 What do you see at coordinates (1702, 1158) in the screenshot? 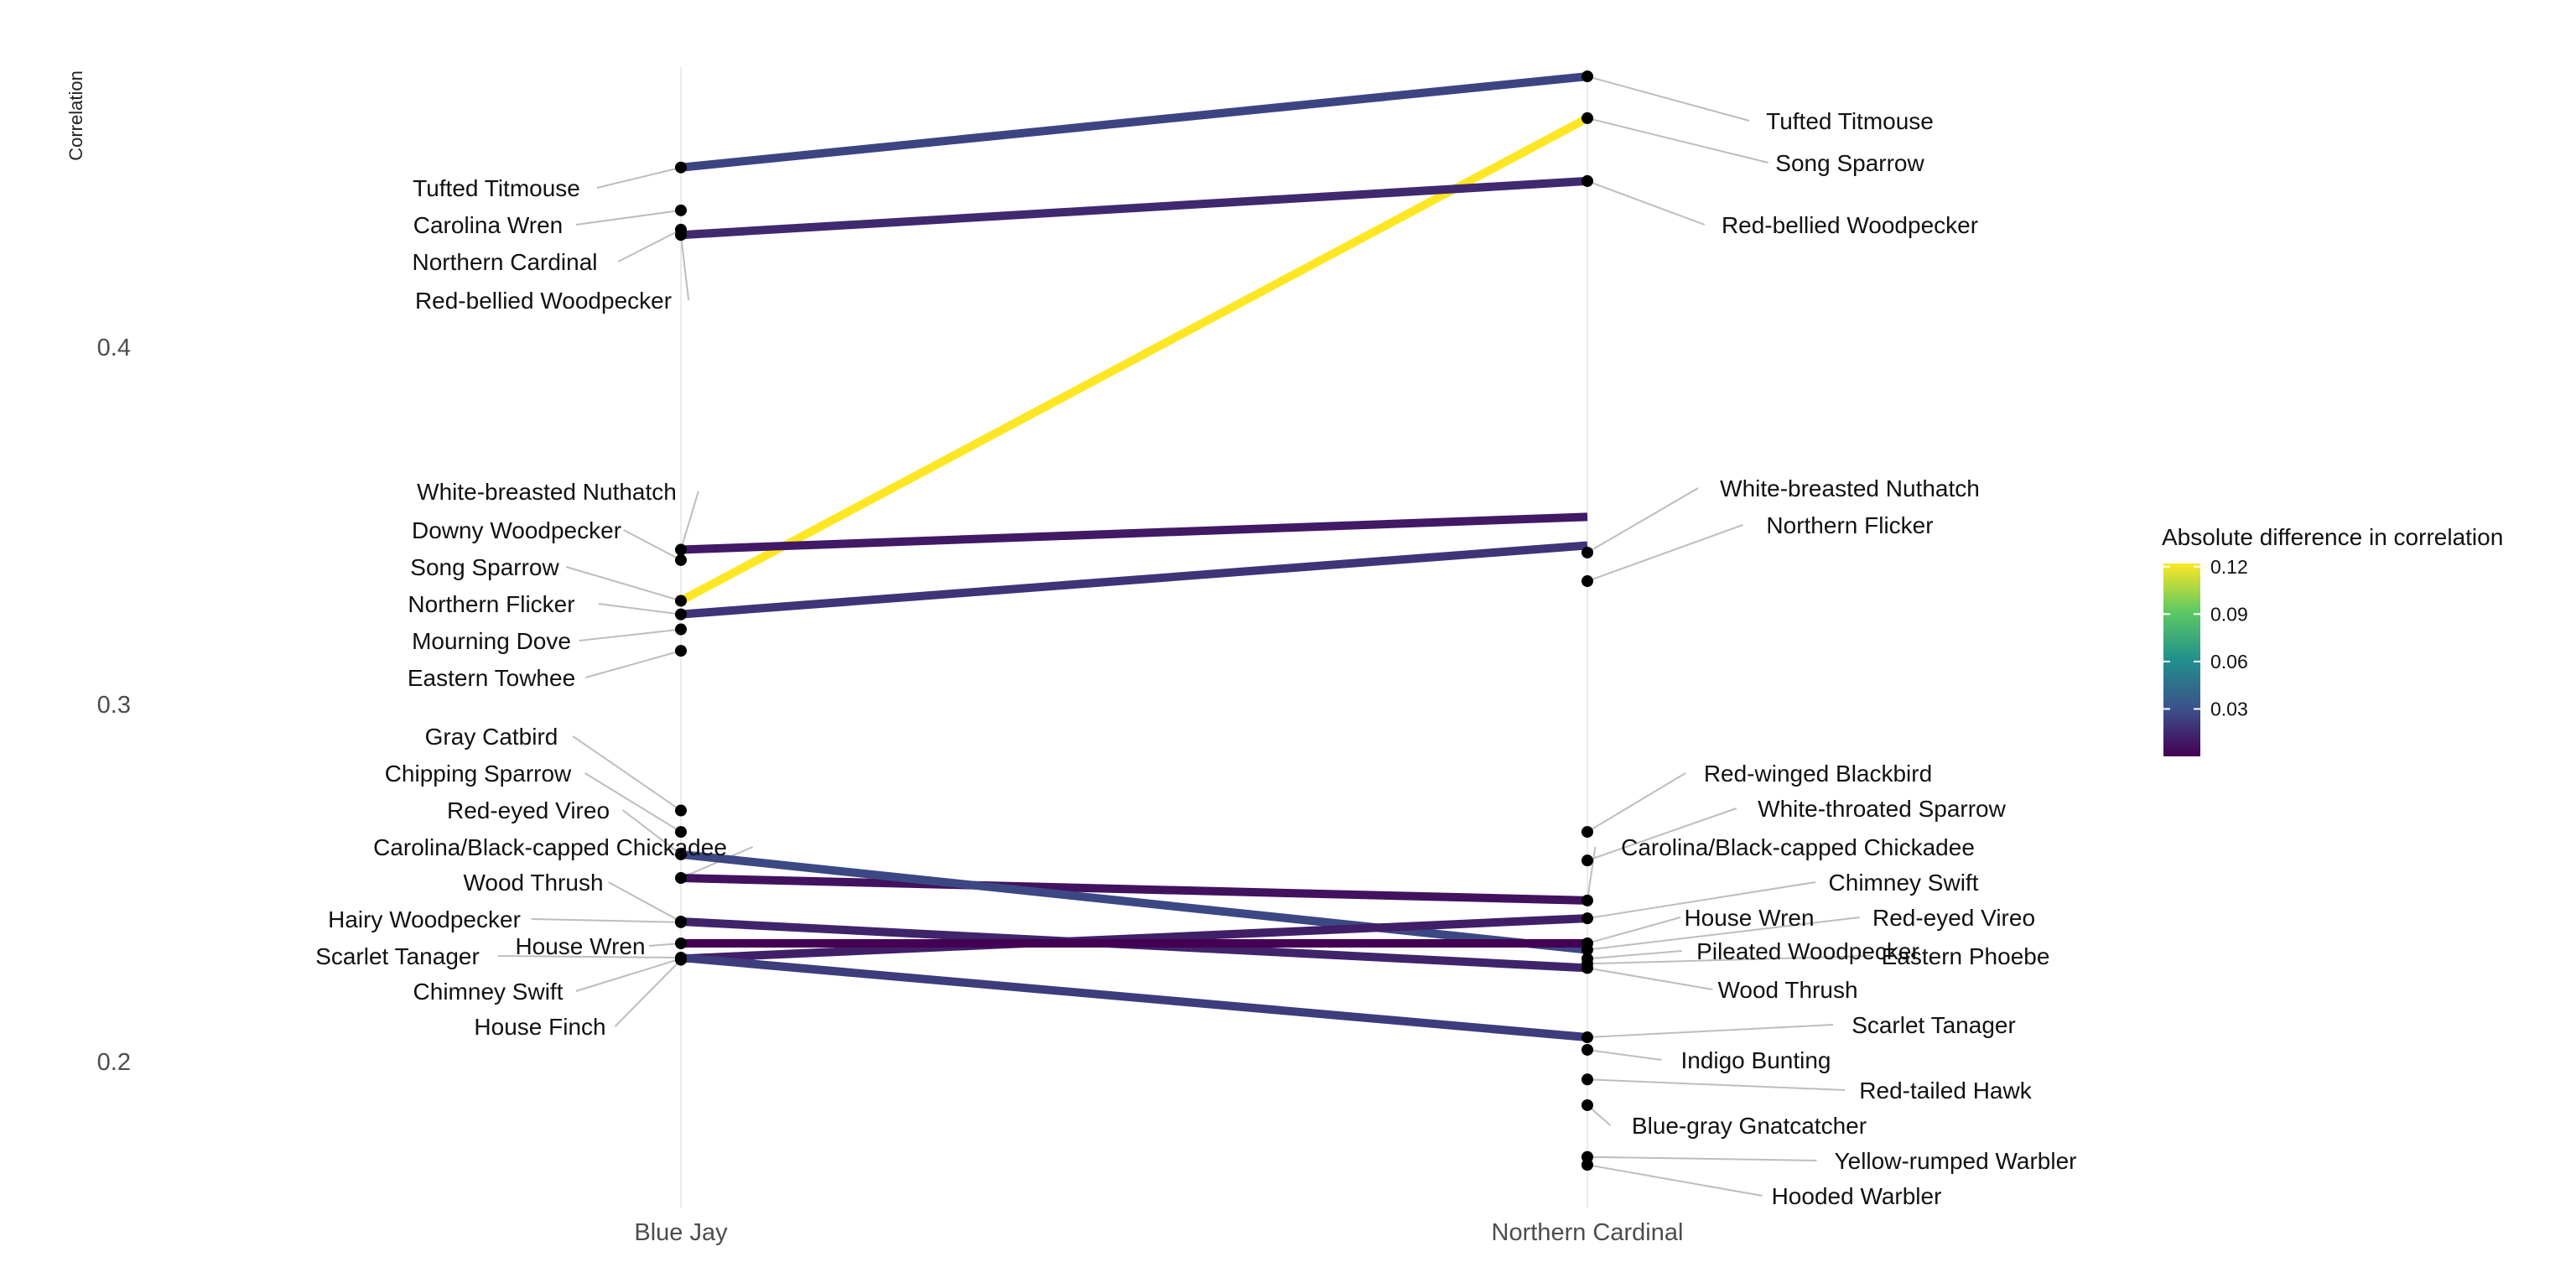
I see `leader-line-right-yellow-rumped-warbler` at bounding box center [1702, 1158].